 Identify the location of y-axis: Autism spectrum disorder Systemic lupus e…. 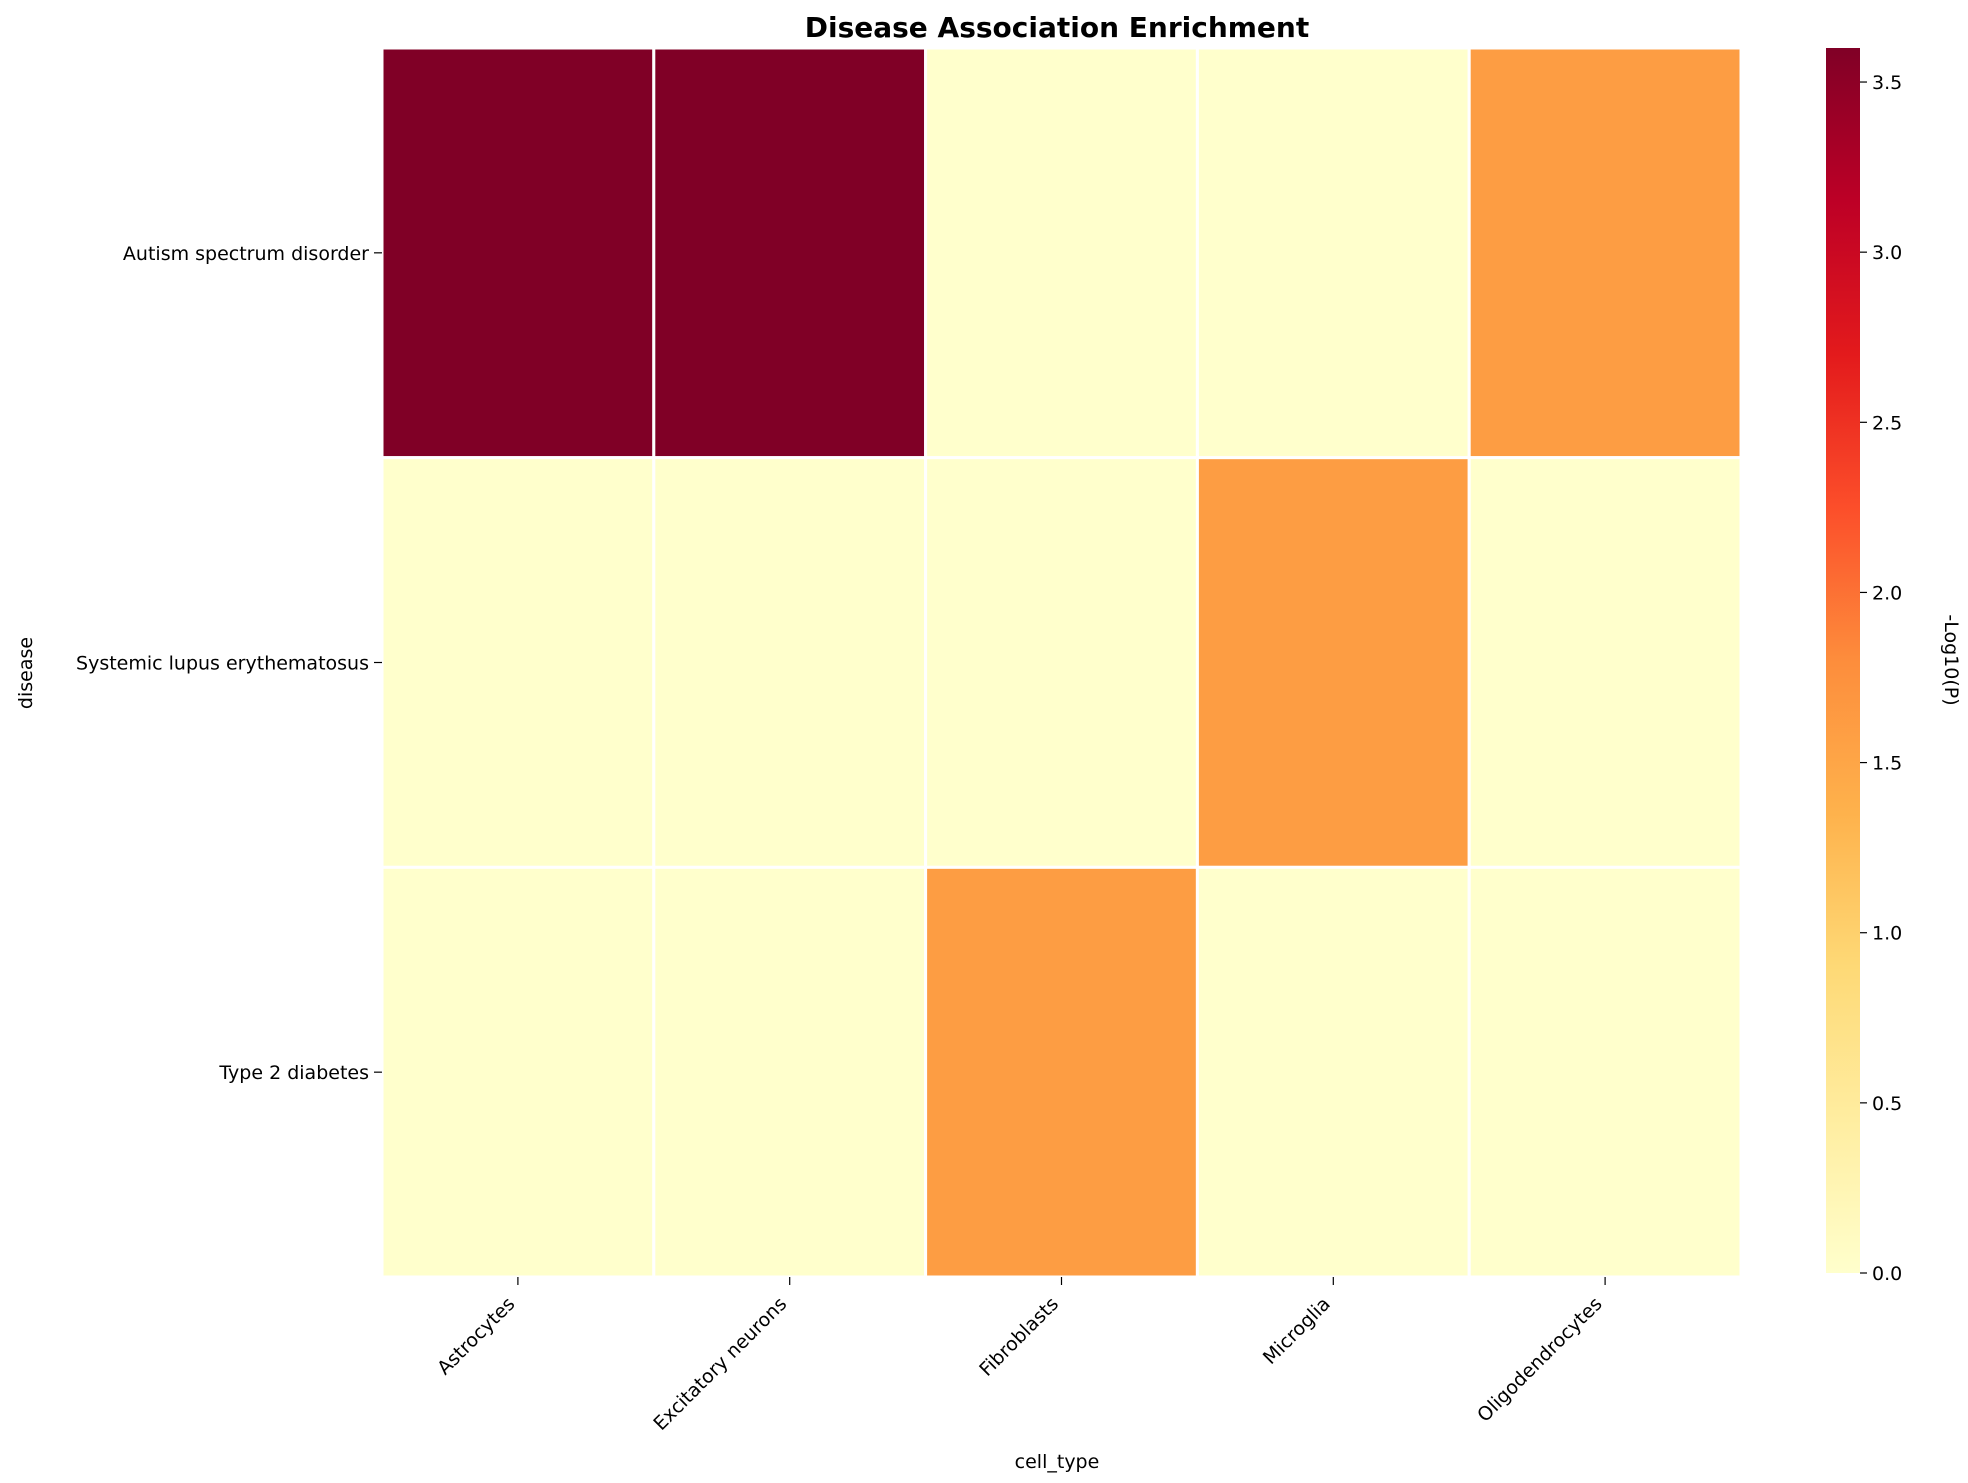
(229, 663).